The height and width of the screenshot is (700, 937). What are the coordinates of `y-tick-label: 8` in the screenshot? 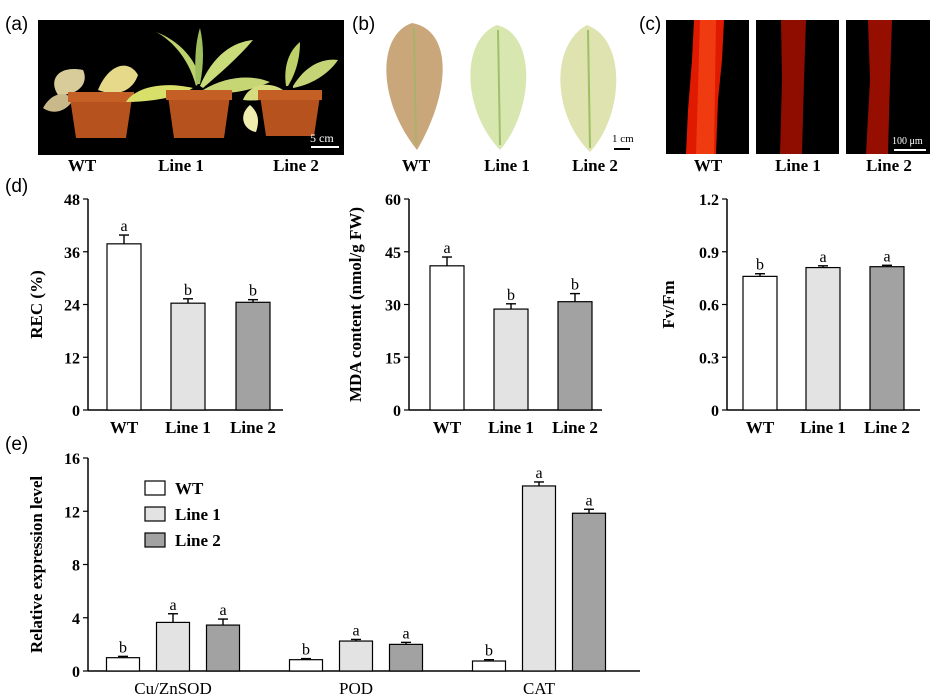 It's located at (76, 566).